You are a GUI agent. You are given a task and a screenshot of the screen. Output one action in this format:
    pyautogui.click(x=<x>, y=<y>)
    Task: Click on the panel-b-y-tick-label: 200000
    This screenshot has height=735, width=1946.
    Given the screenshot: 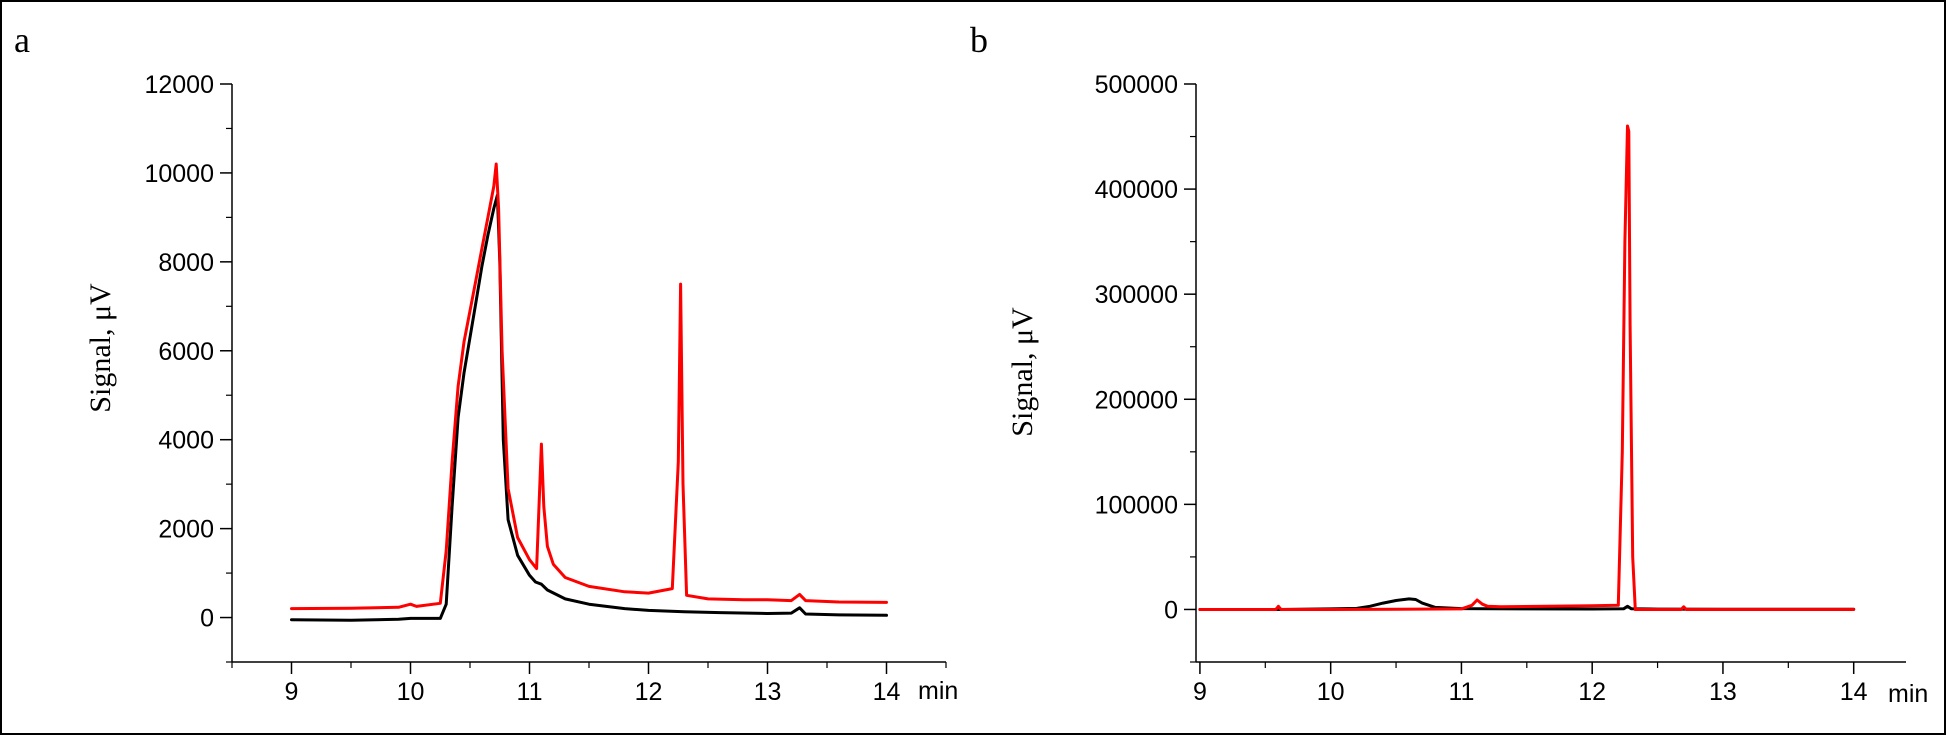 What is the action you would take?
    pyautogui.click(x=1136, y=400)
    